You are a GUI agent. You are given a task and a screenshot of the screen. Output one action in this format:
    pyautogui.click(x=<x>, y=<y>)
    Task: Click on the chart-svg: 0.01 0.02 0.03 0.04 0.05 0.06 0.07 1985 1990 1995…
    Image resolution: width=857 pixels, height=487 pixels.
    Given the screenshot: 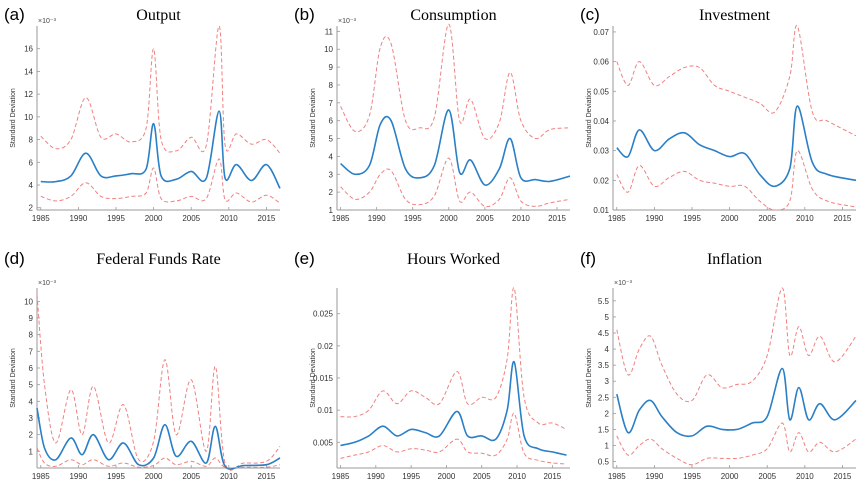 What is the action you would take?
    pyautogui.click(x=721, y=124)
    